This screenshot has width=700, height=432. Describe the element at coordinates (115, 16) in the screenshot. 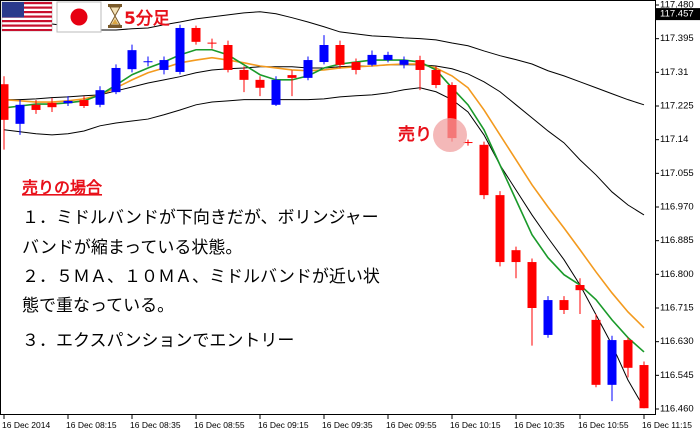

I see `hourglass-icon` at that location.